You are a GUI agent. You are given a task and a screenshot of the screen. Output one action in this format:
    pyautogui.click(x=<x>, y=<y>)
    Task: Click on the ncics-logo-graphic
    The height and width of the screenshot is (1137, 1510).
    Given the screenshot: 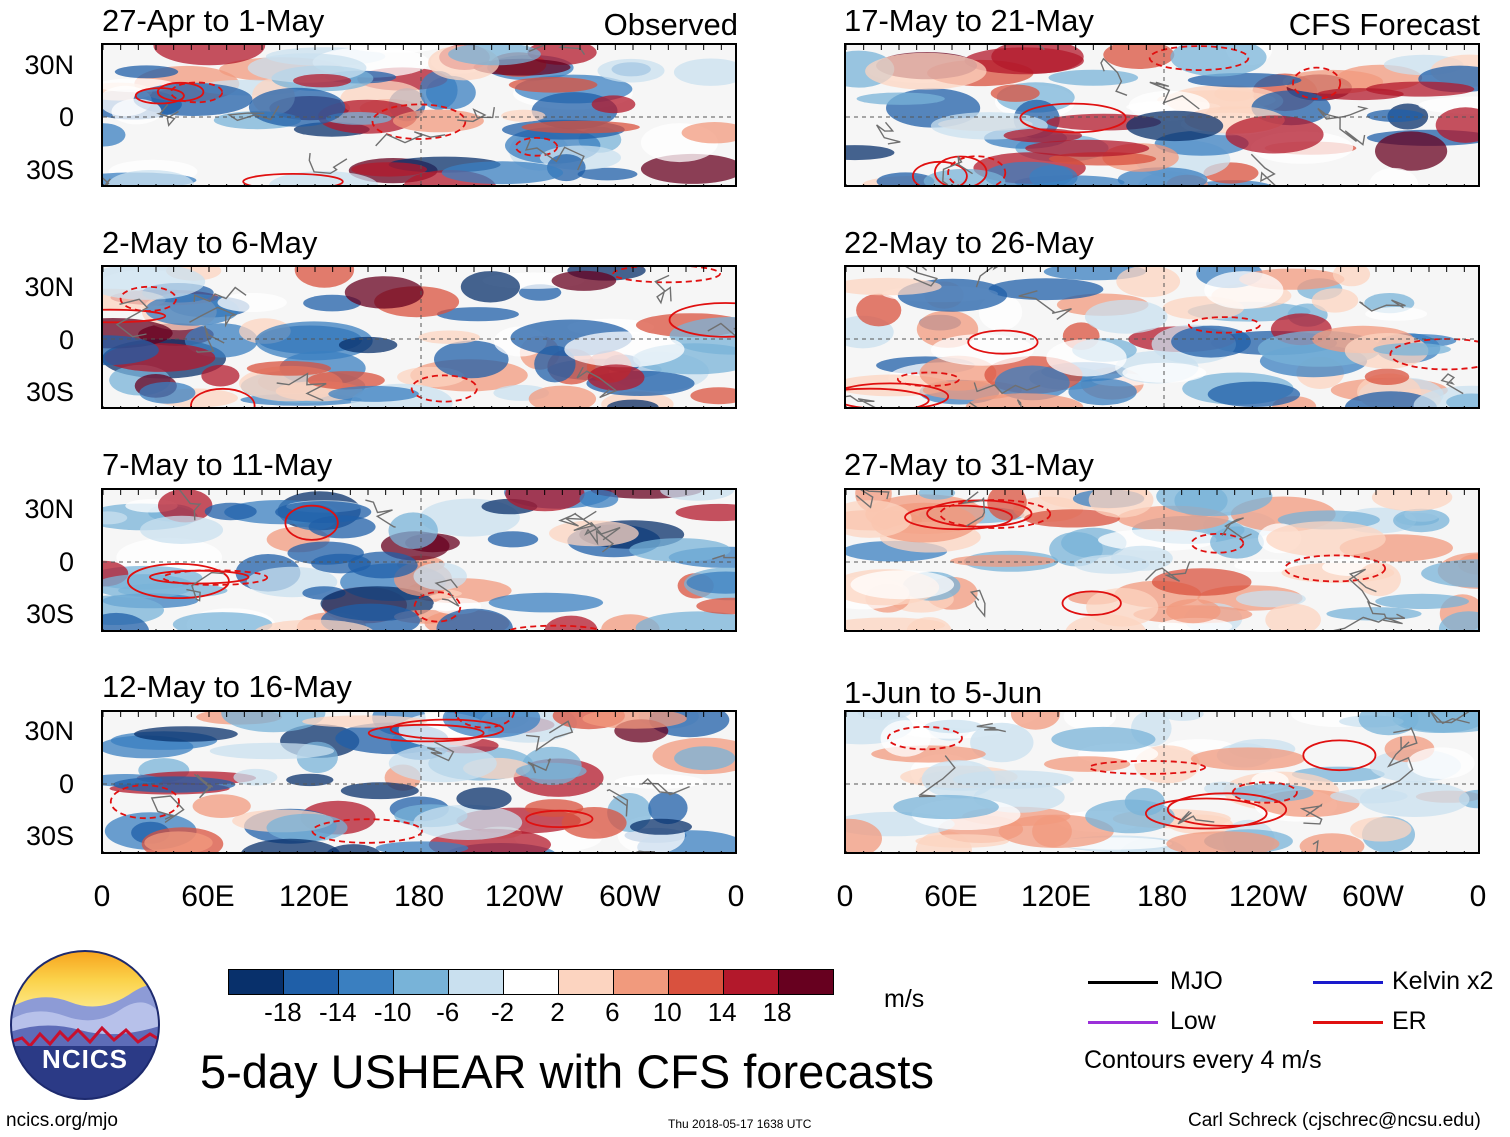 What is the action you would take?
    pyautogui.click(x=85, y=1025)
    